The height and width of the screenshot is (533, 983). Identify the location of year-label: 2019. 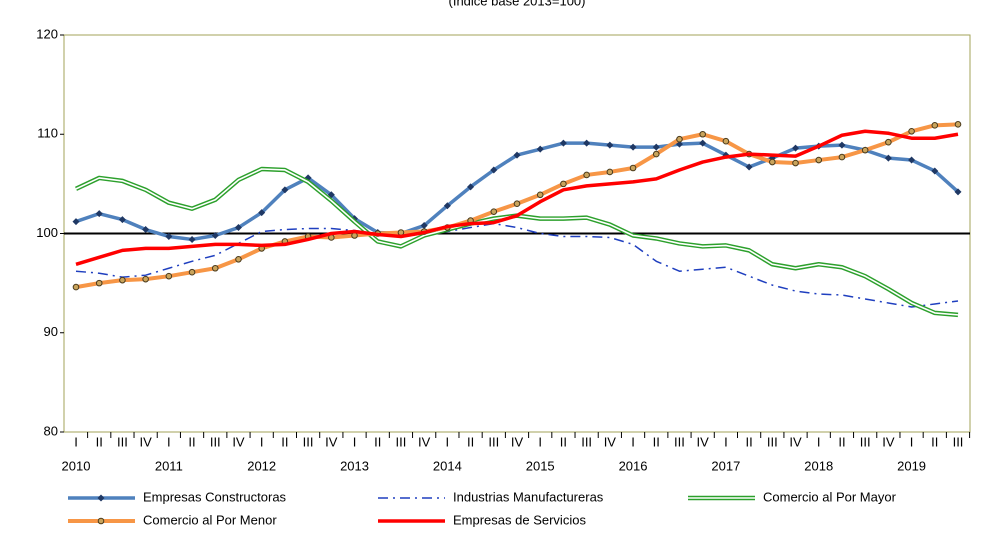
(911, 465).